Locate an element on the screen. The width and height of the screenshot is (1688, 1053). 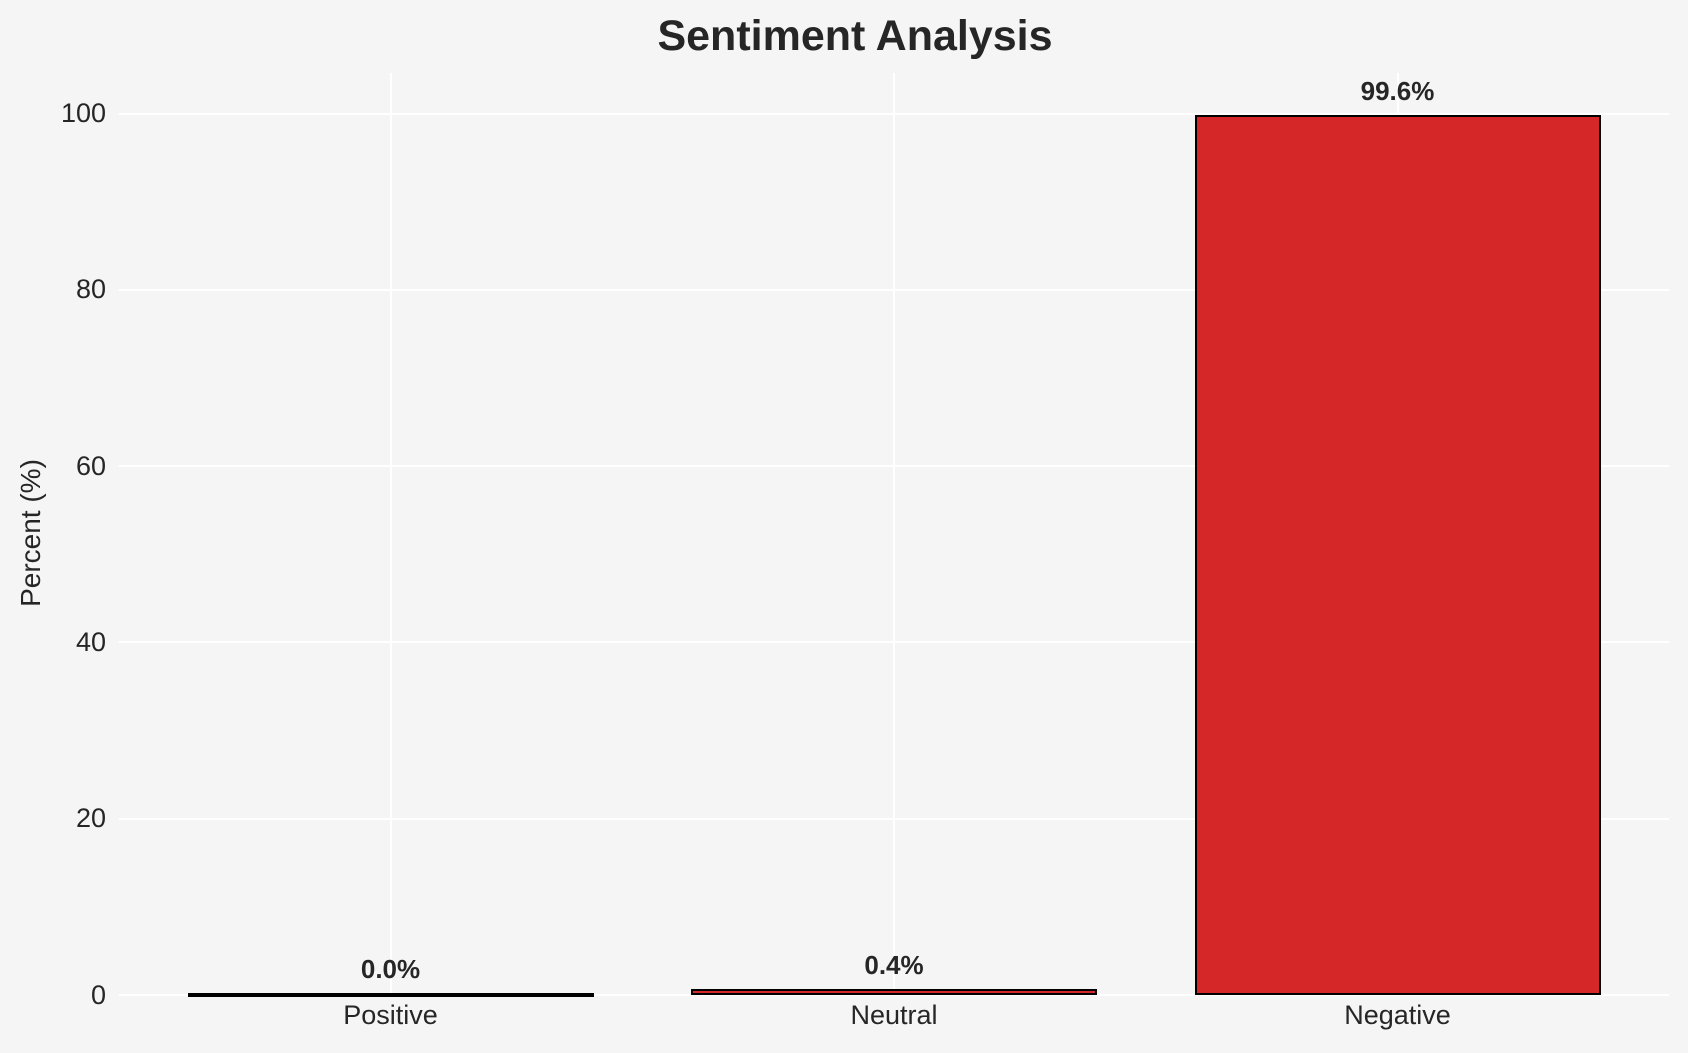
y-axis-label: Percent (%) is located at coordinates (30, 533).